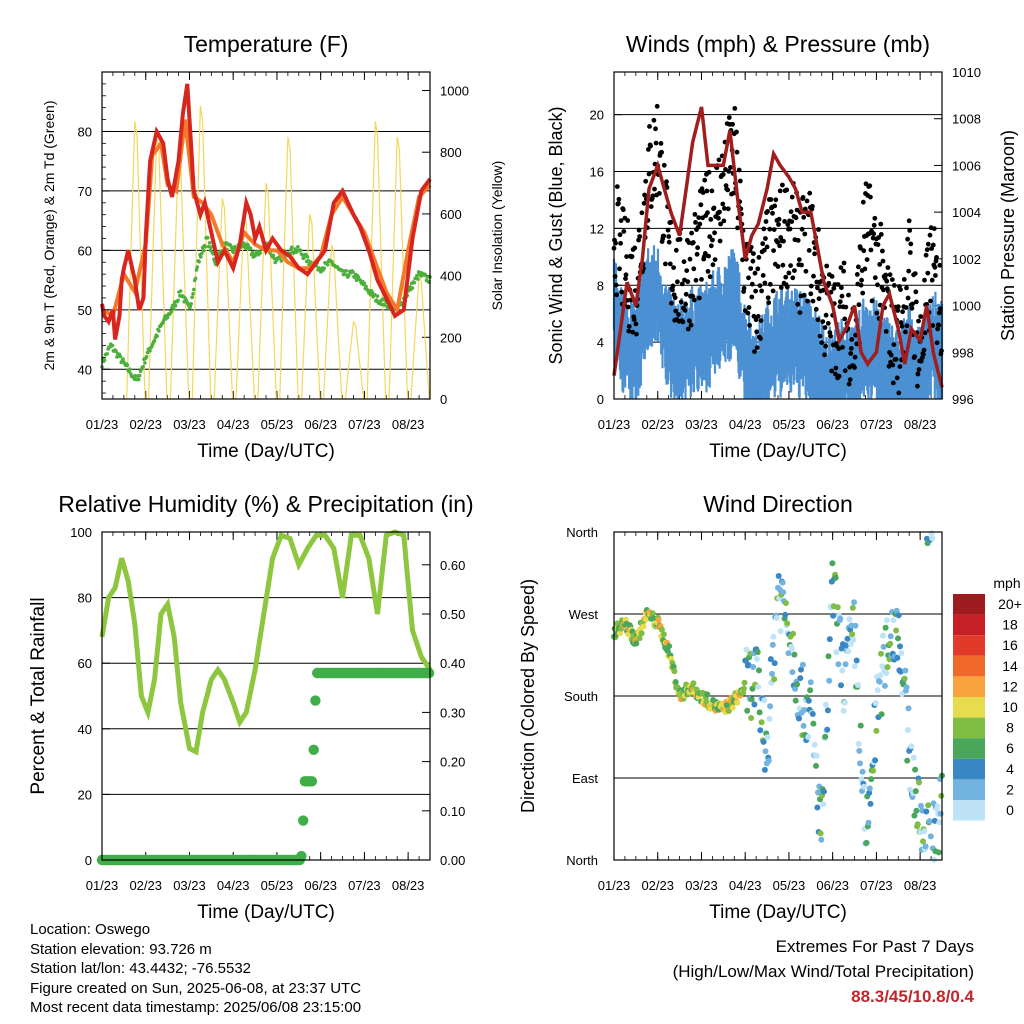 Image resolution: width=1024 pixels, height=1024 pixels. What do you see at coordinates (145, 885) in the screenshot?
I see `x-tick-label: 02/23` at bounding box center [145, 885].